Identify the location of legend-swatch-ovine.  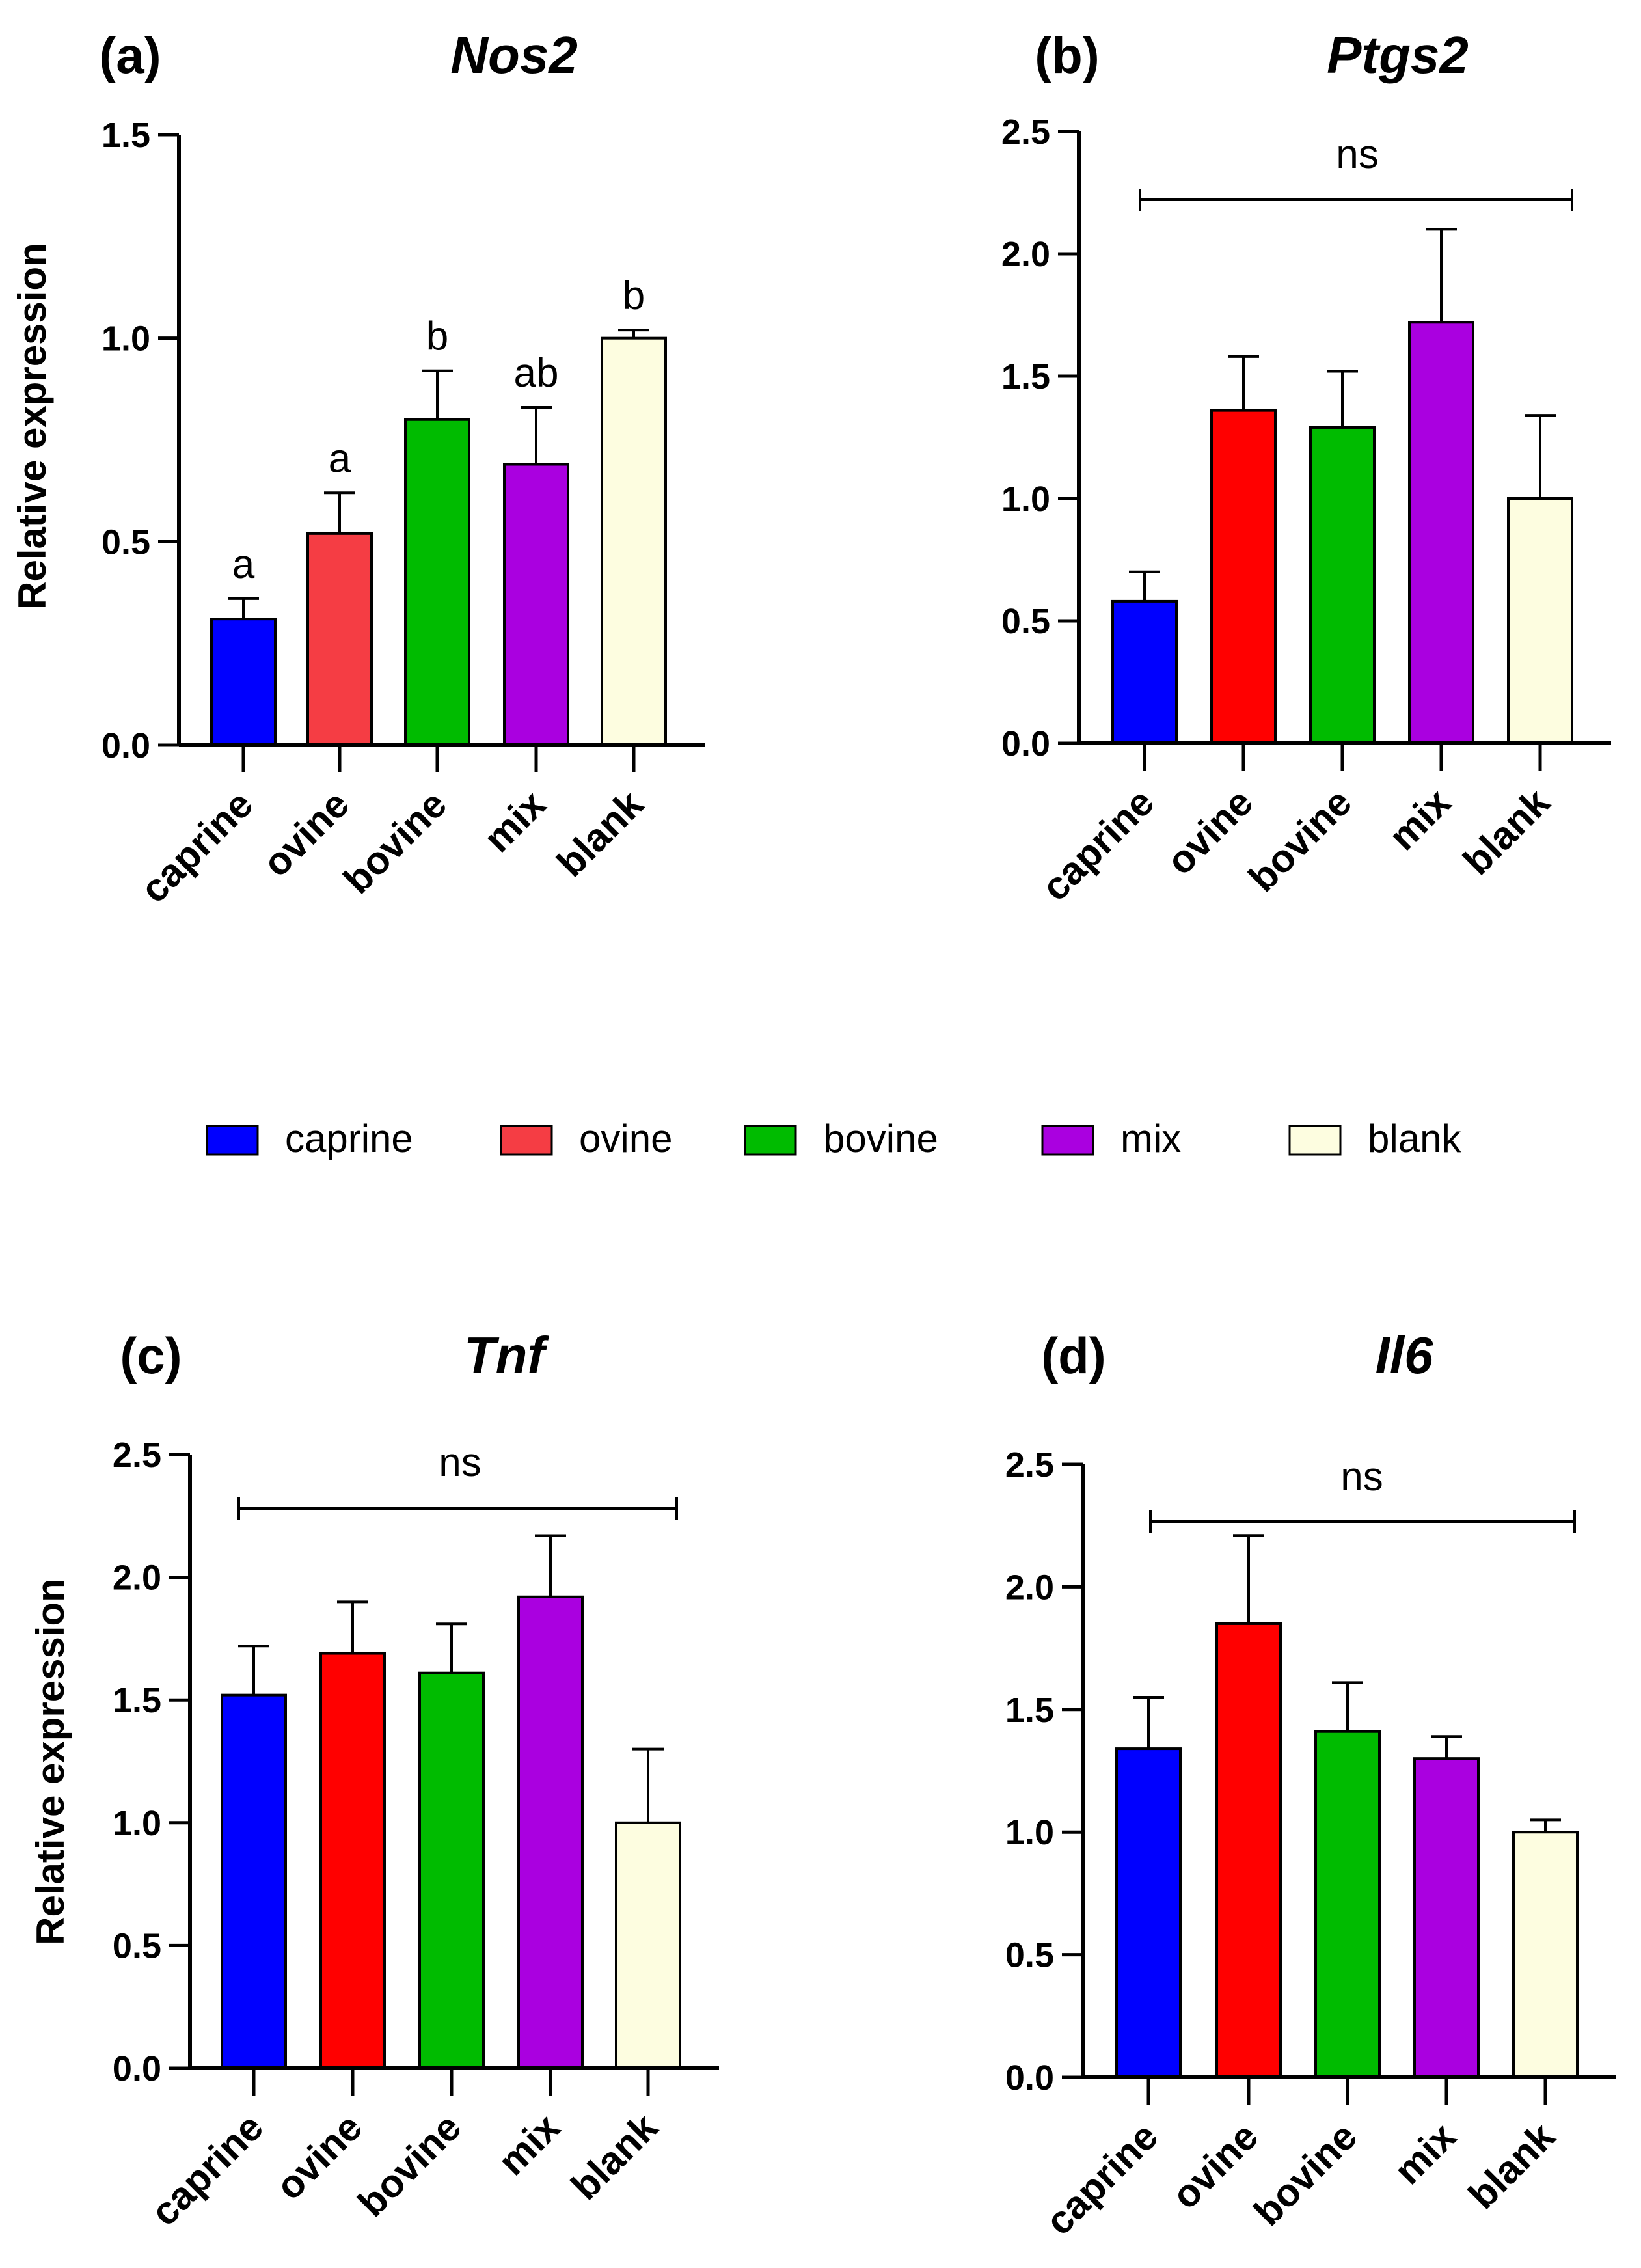
(526, 1140).